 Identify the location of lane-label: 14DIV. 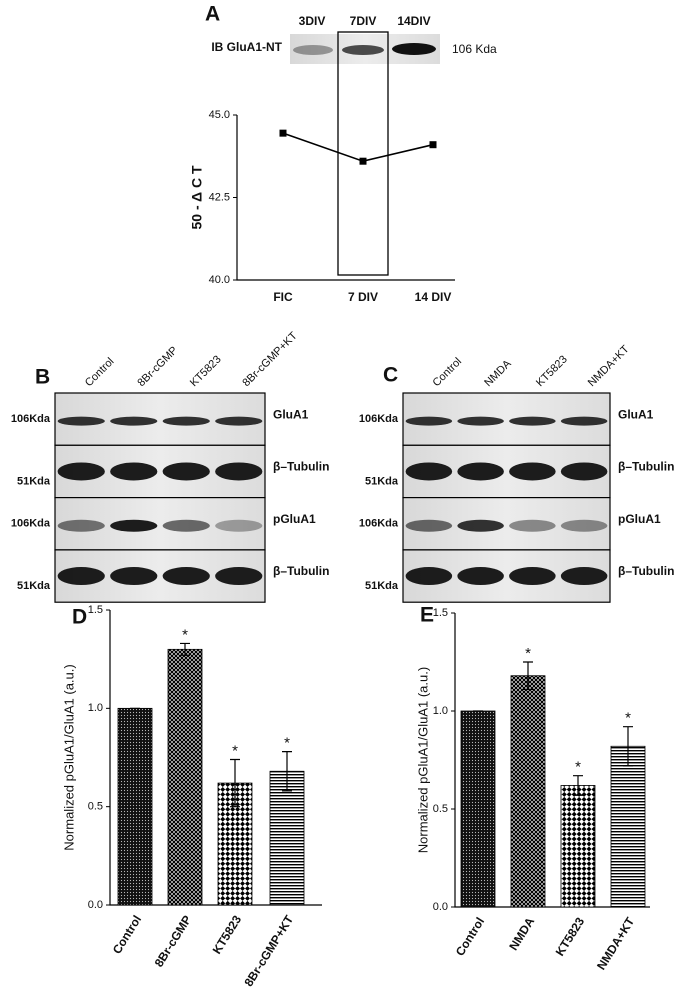
(413, 21).